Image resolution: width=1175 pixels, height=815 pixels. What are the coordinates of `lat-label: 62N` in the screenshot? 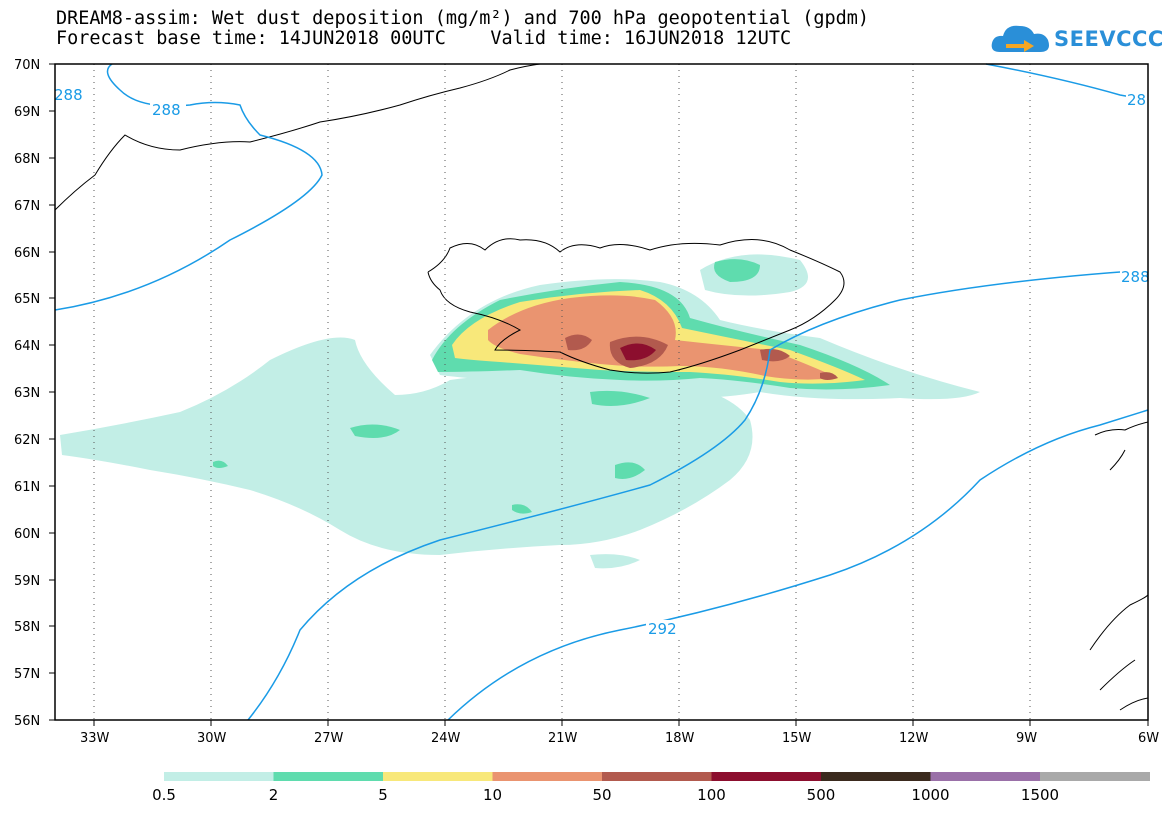 It's located at (27, 440).